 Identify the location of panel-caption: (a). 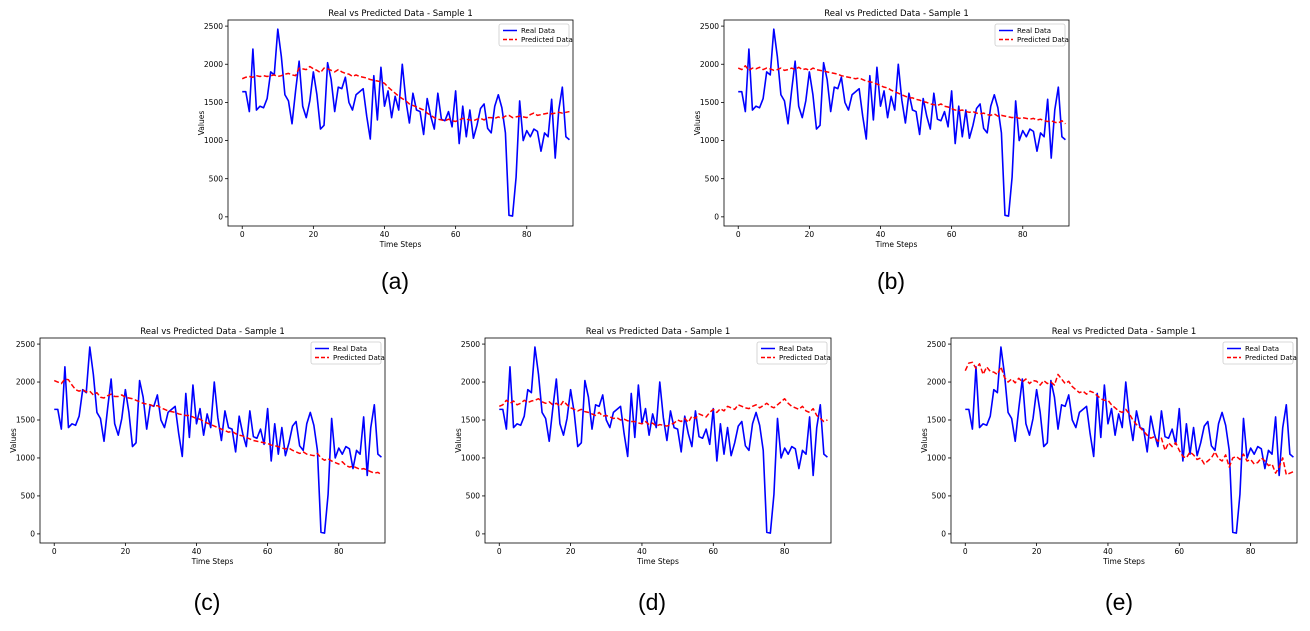
(395, 281).